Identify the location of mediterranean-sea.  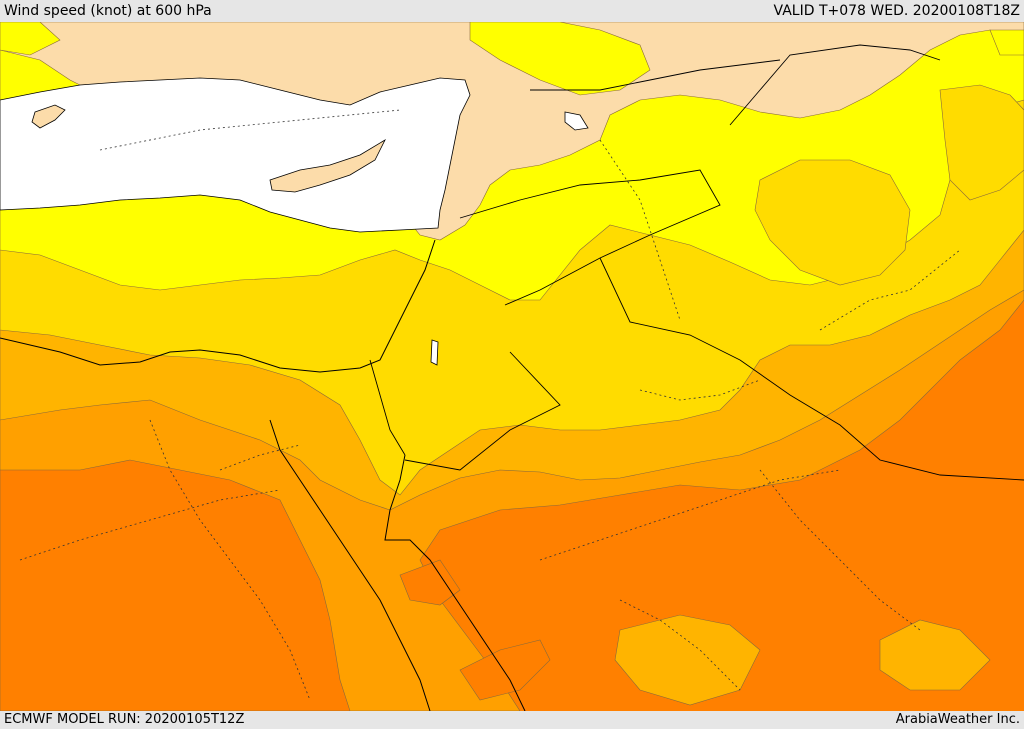
(235, 155).